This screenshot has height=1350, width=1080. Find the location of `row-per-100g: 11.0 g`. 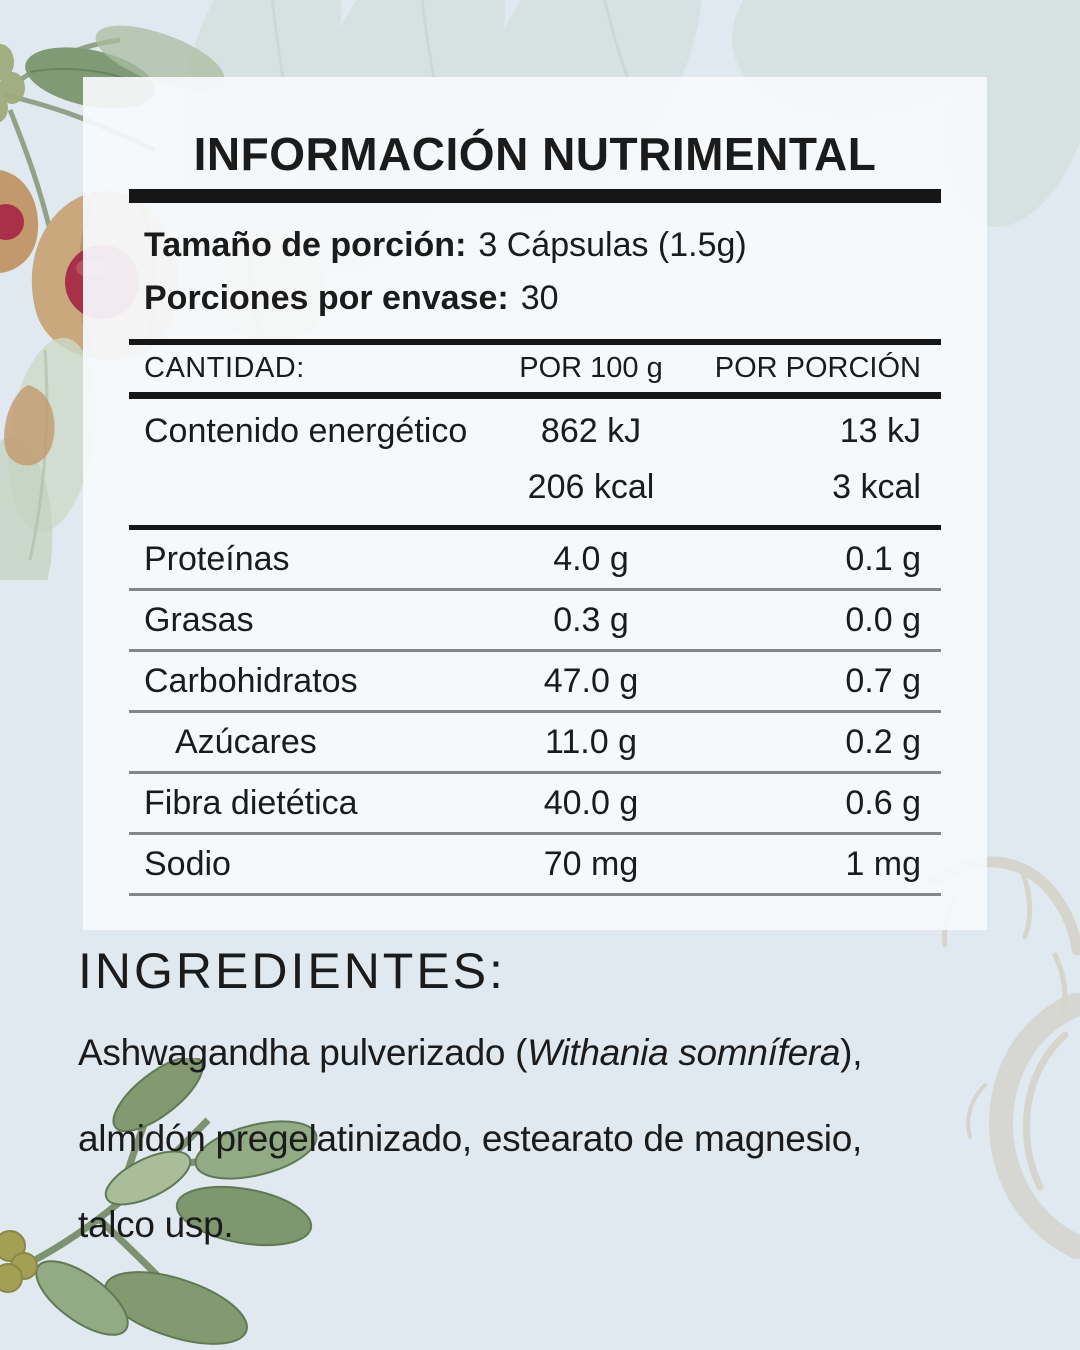

row-per-100g: 11.0 g is located at coordinates (590, 741).